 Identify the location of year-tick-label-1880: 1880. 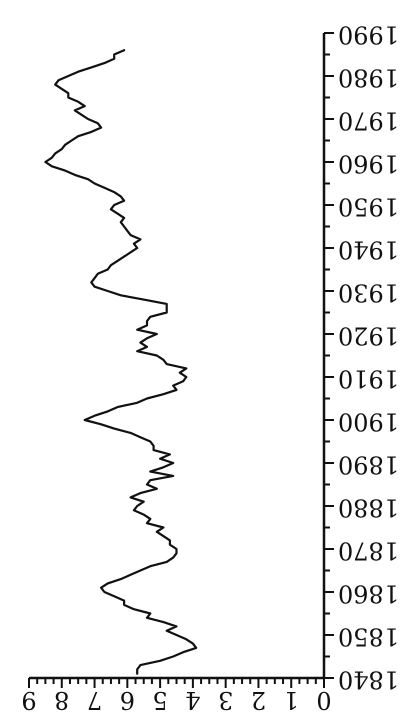
(368, 508).